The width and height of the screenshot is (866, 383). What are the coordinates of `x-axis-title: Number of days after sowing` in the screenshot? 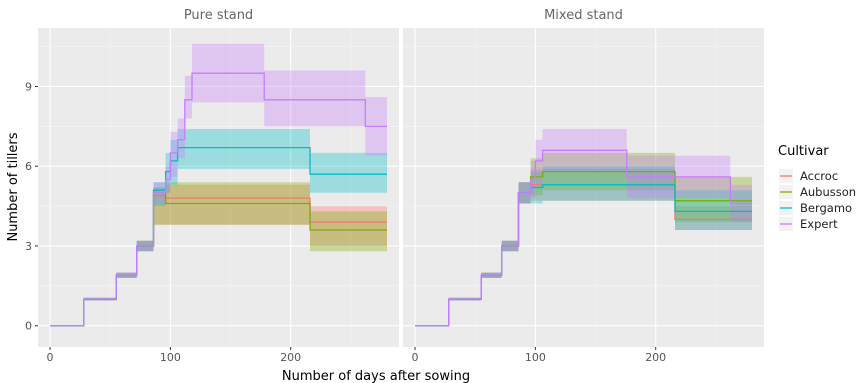 It's located at (376, 376).